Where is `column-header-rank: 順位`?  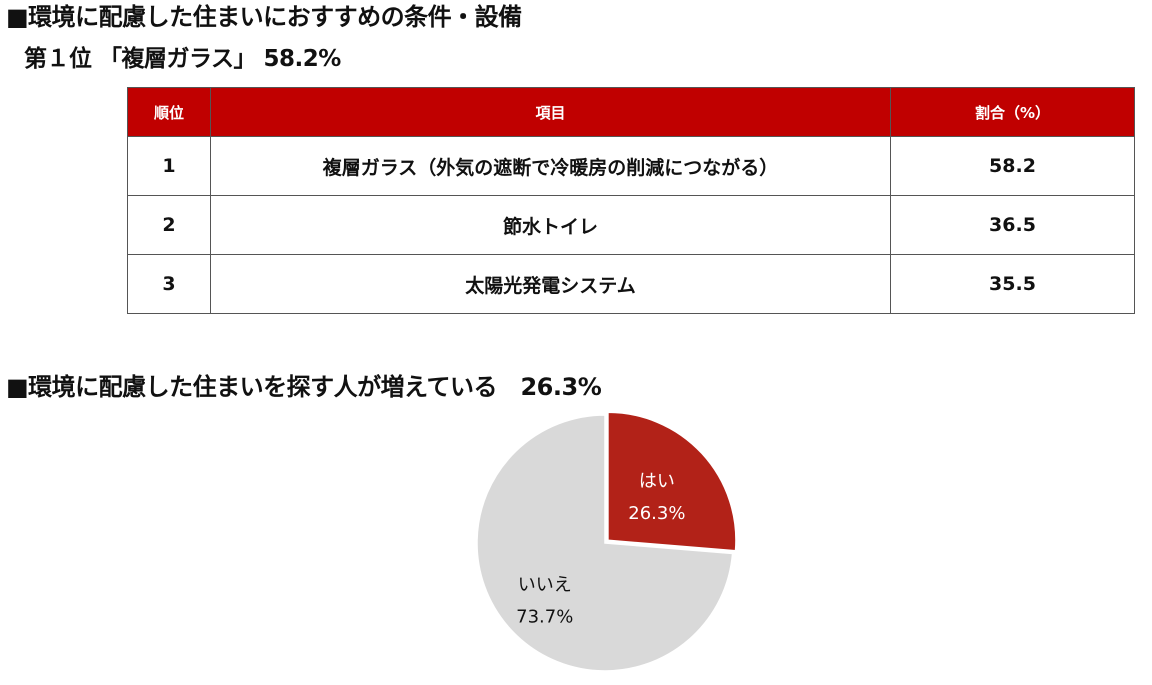
column-header-rank: 順位 is located at coordinates (169, 112).